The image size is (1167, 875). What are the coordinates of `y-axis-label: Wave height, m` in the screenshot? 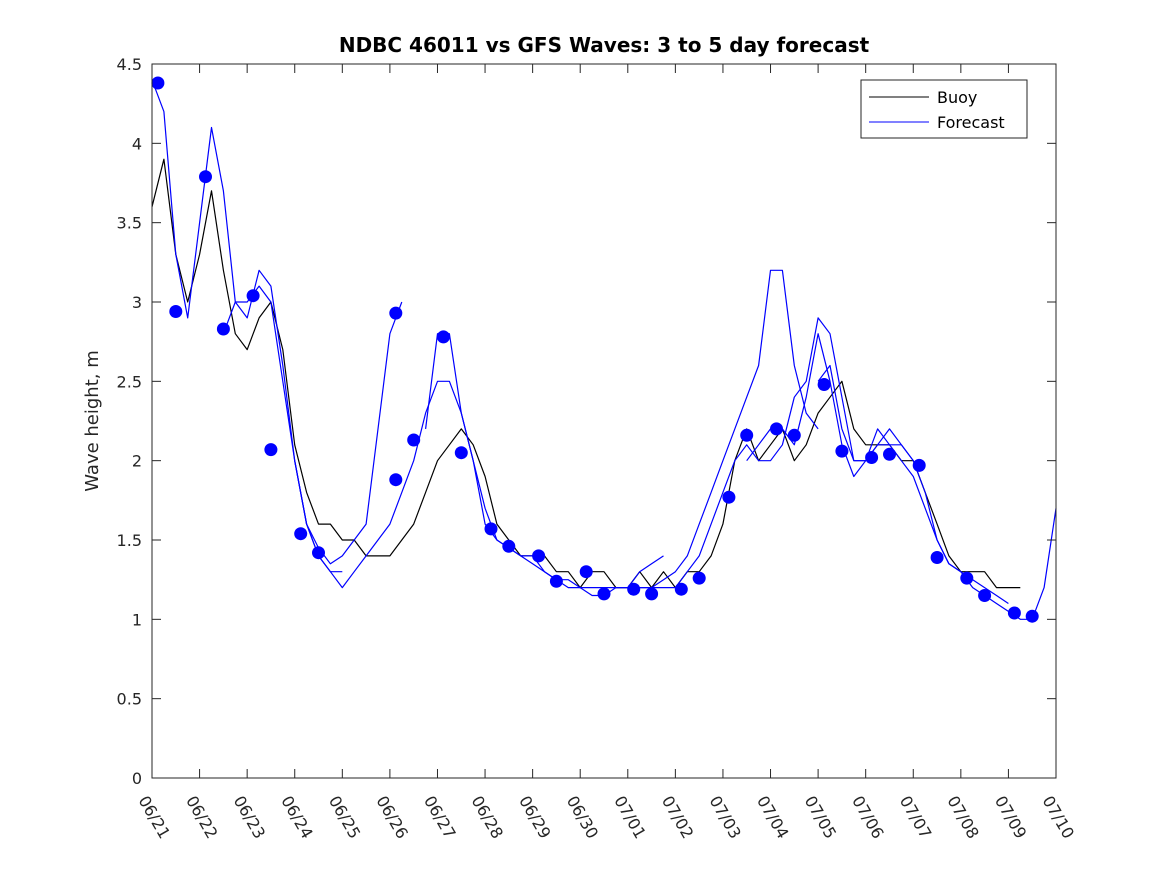 It's located at (92, 420).